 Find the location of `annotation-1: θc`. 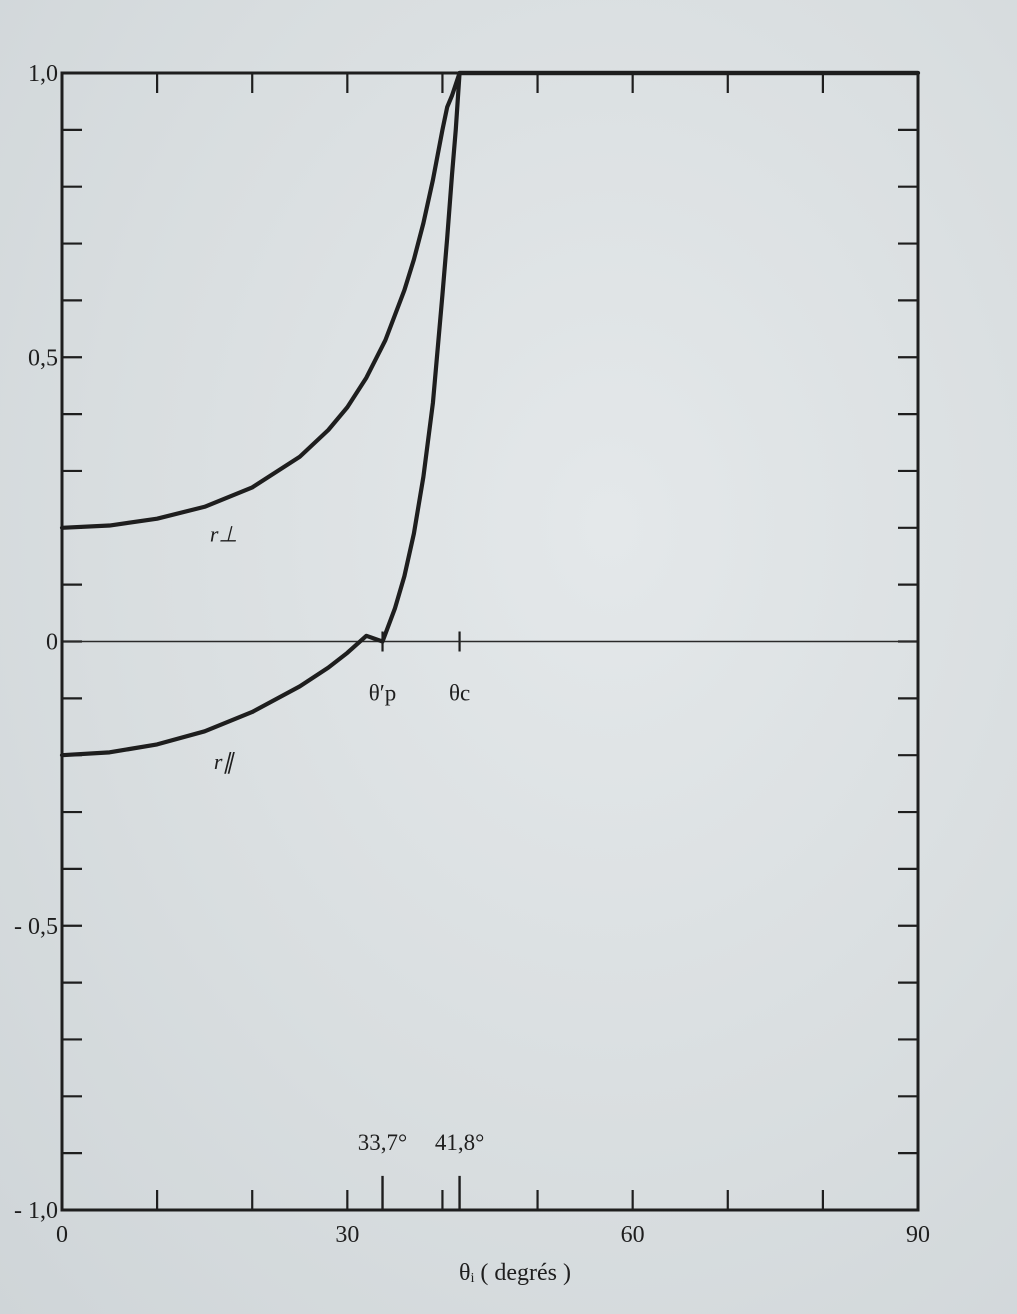

annotation-1: θc is located at coordinates (459, 693).